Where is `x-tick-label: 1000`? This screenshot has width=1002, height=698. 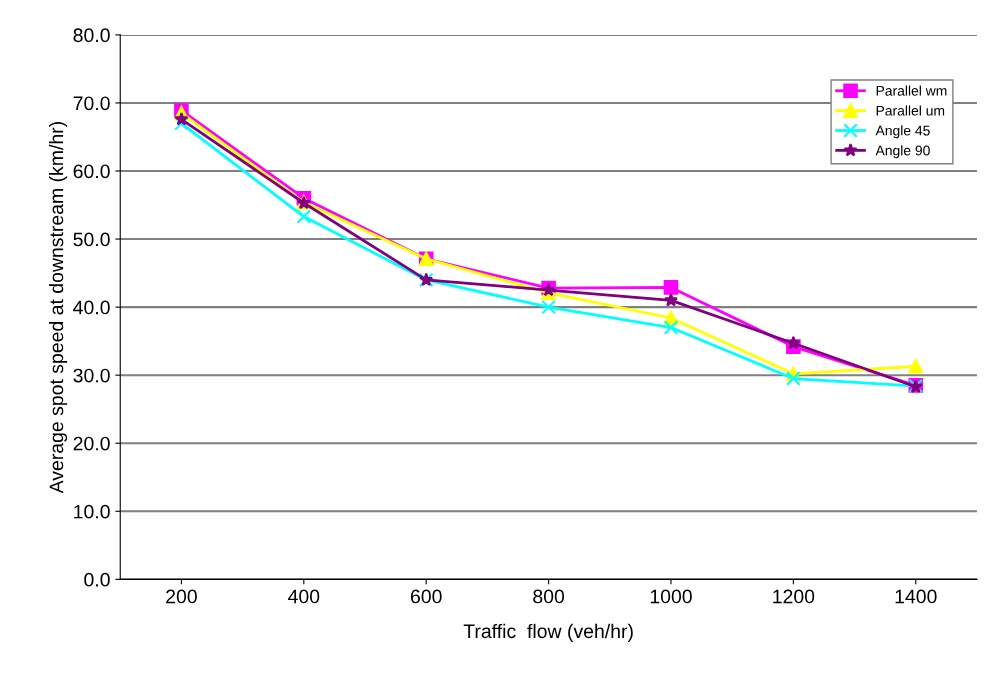
x-tick-label: 1000 is located at coordinates (671, 596).